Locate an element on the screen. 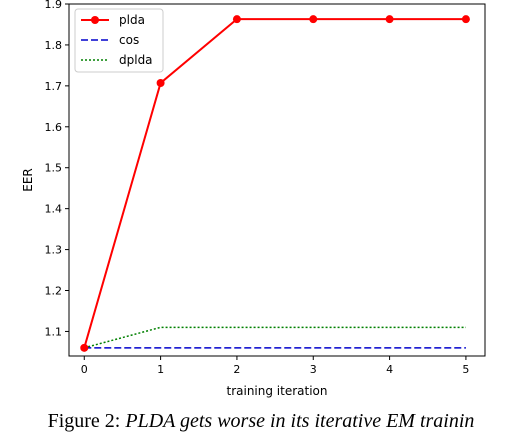 The image size is (522, 432). y-tick-label: 1.8 is located at coordinates (54, 45).